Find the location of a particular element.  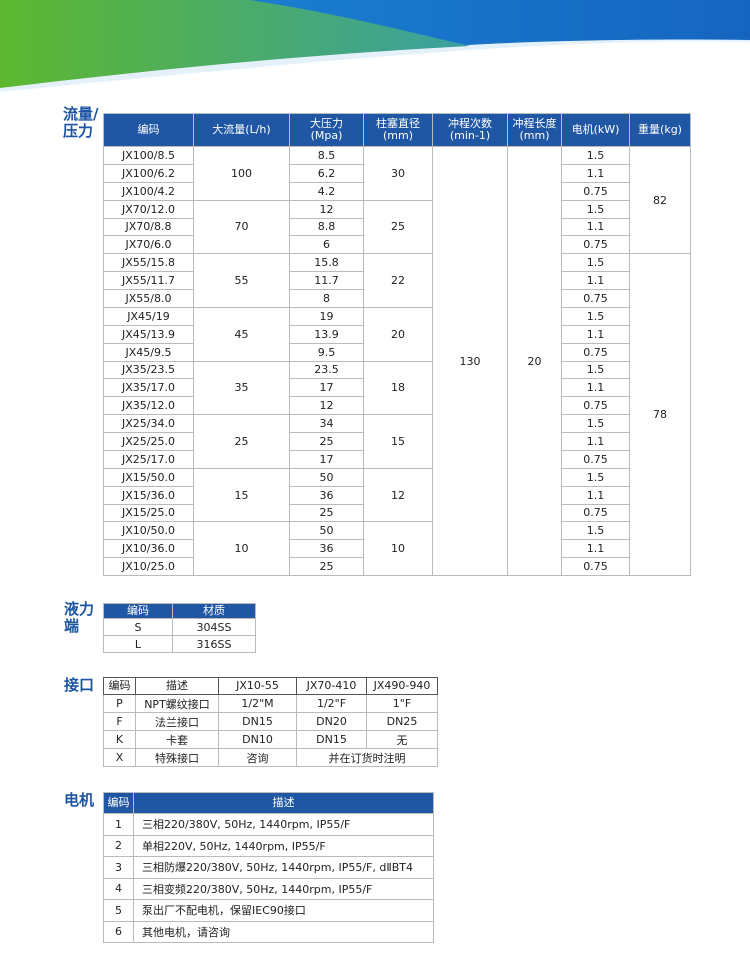

row: JX15/50.0 15 50 12 1.5 is located at coordinates (397, 495).